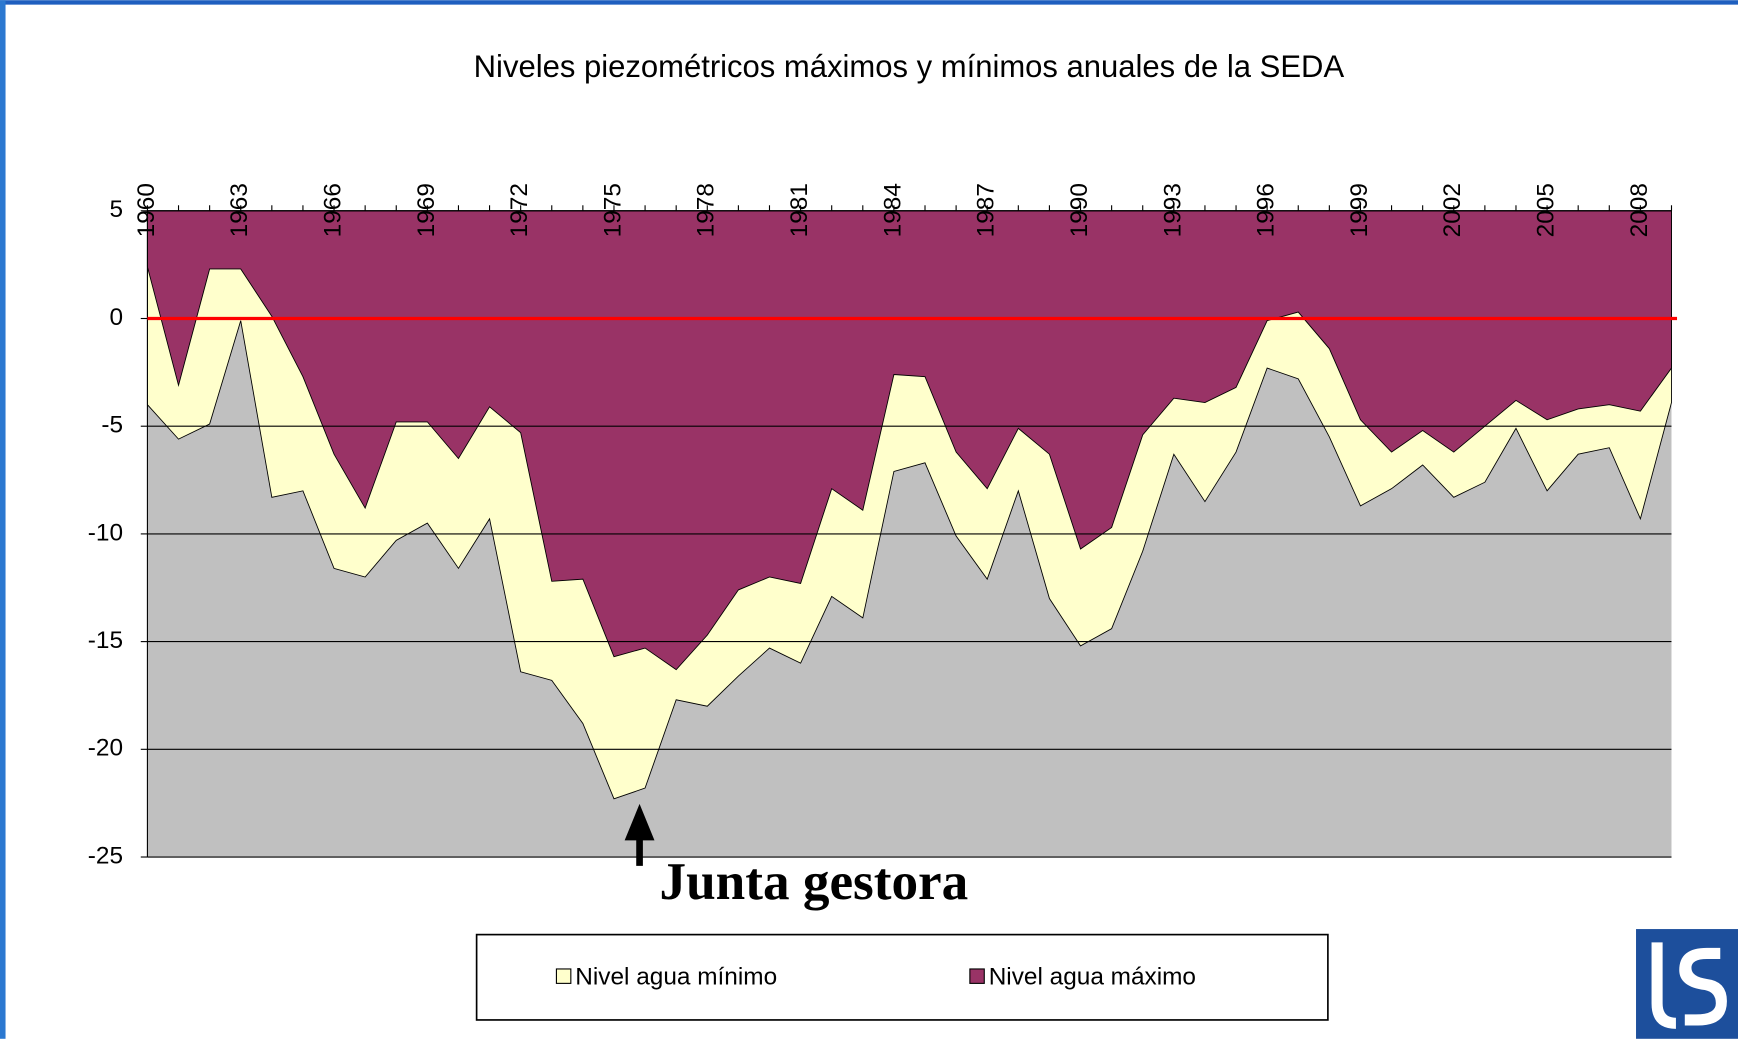 This screenshot has height=1039, width=1738. Describe the element at coordinates (116, 317) in the screenshot. I see `y-tick-label: 0` at that location.